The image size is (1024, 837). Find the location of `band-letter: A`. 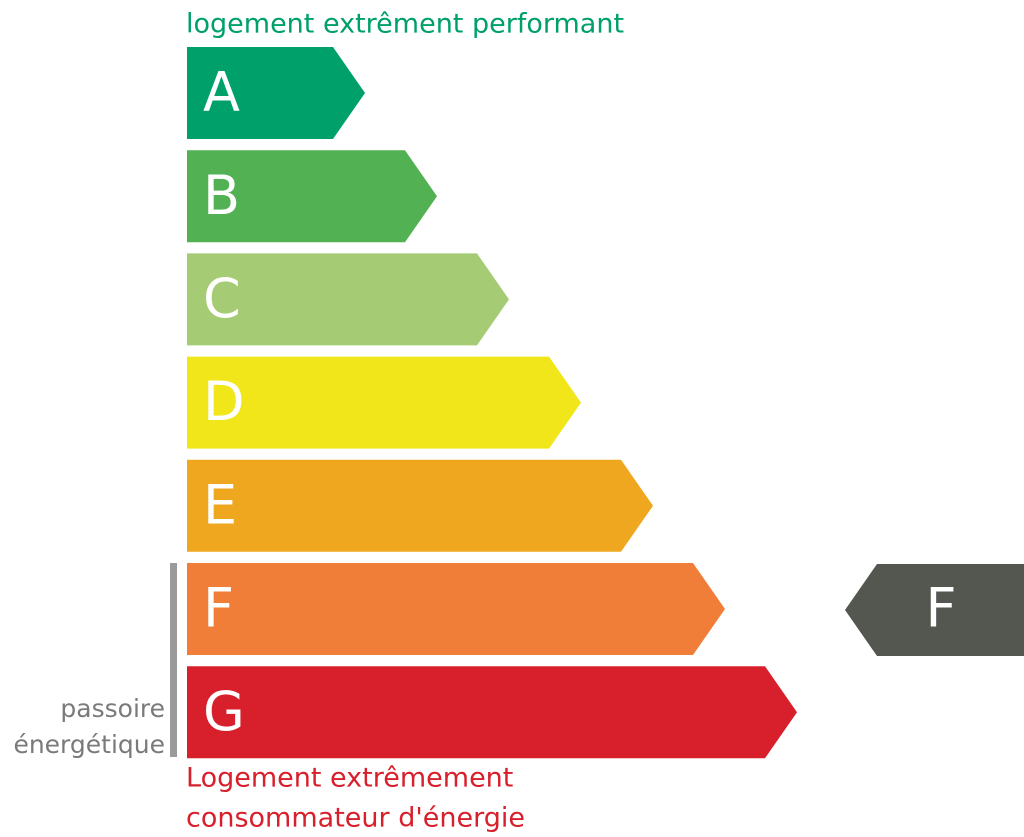

band-letter: A is located at coordinates (221, 92).